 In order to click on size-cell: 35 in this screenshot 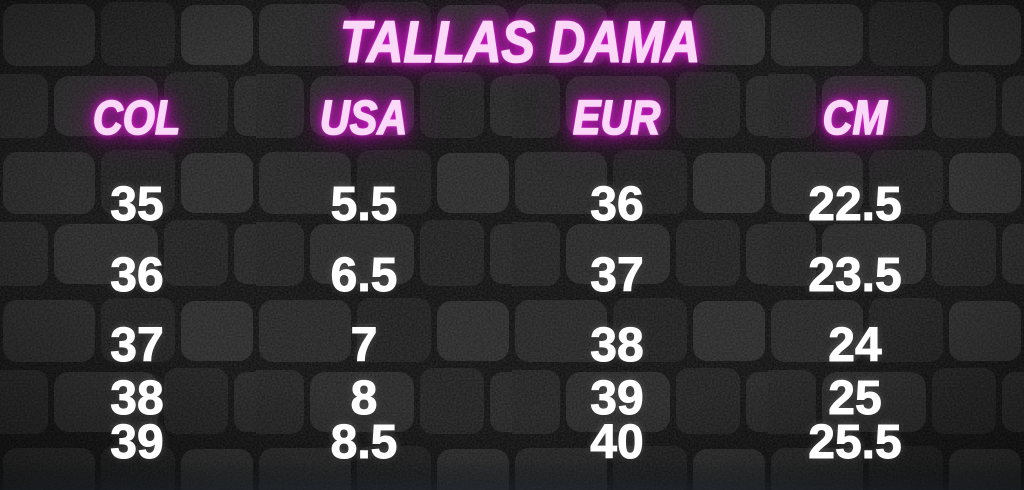, I will do `click(137, 204)`.